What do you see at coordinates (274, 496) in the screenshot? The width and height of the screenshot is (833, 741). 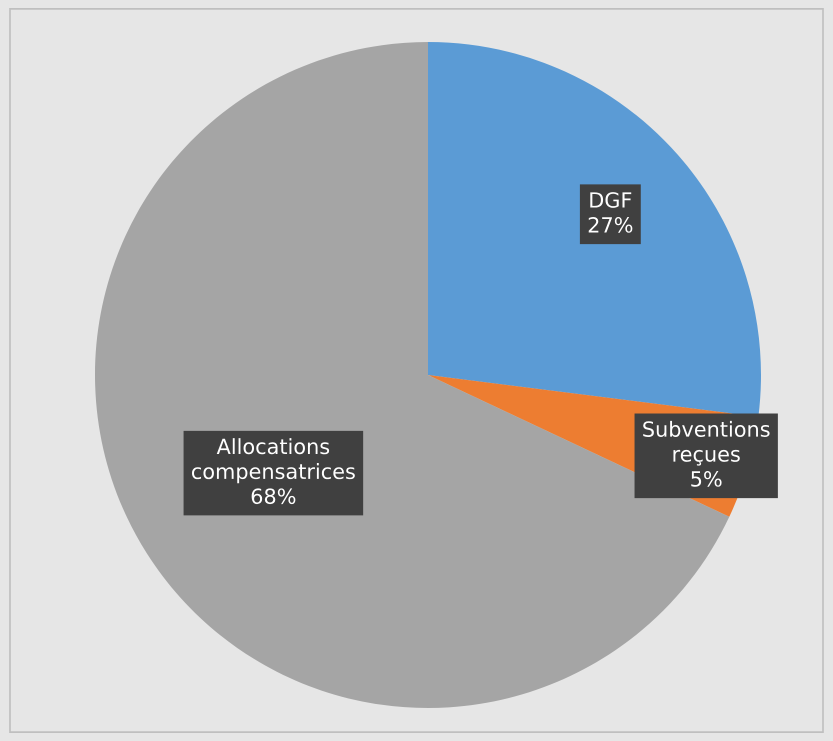 I see `data-label: 68%` at bounding box center [274, 496].